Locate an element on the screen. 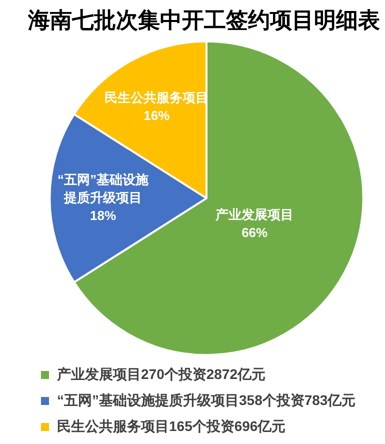 The height and width of the screenshot is (444, 385). legend-label: 民生公共服务项目165个投资696亿元 is located at coordinates (171, 426).